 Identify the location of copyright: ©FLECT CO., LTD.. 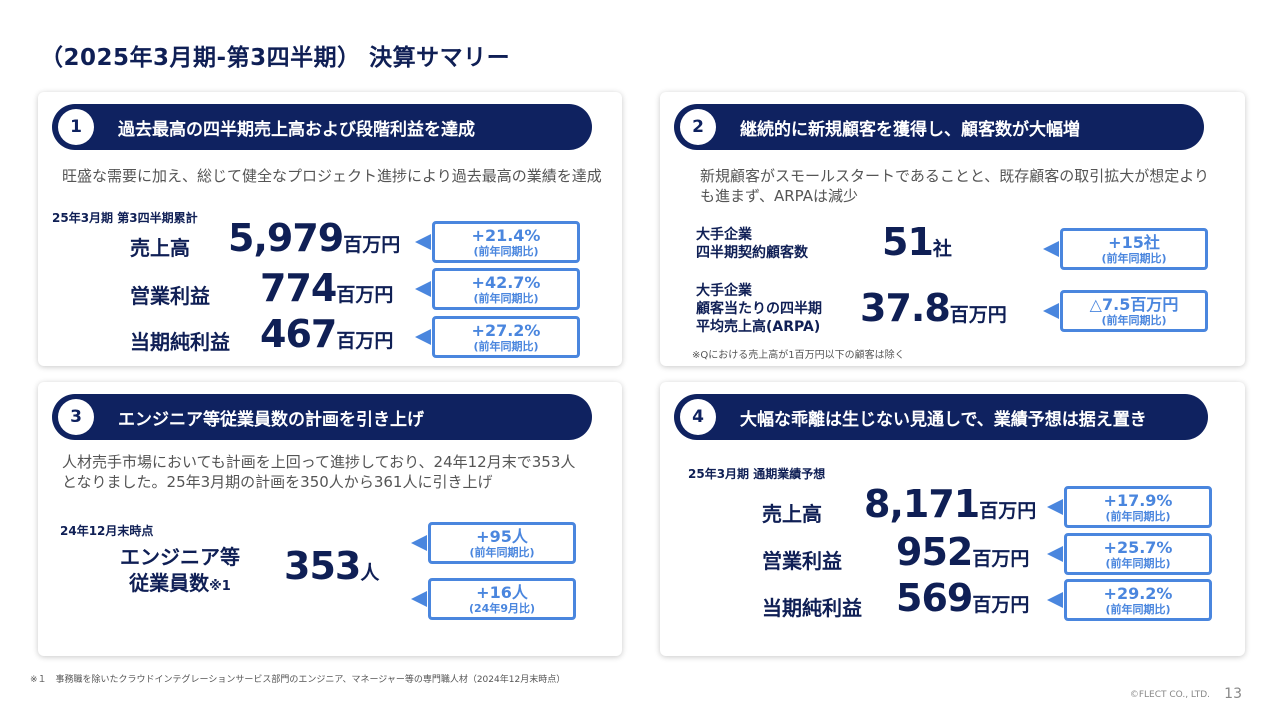
(1169, 695).